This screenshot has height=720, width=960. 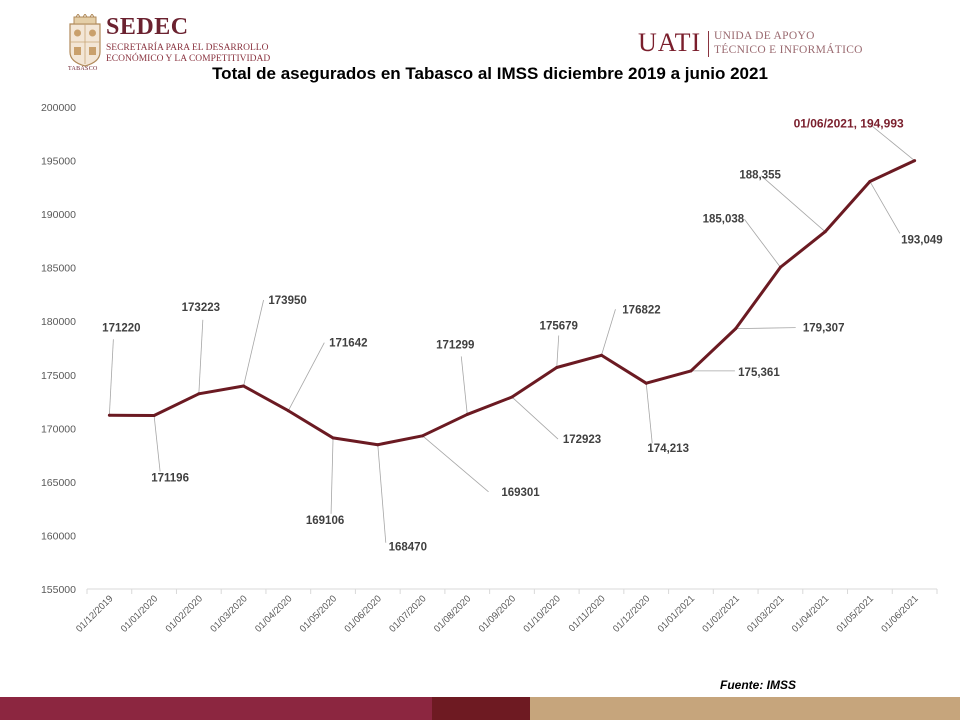 I want to click on footer-band, so click(x=480, y=708).